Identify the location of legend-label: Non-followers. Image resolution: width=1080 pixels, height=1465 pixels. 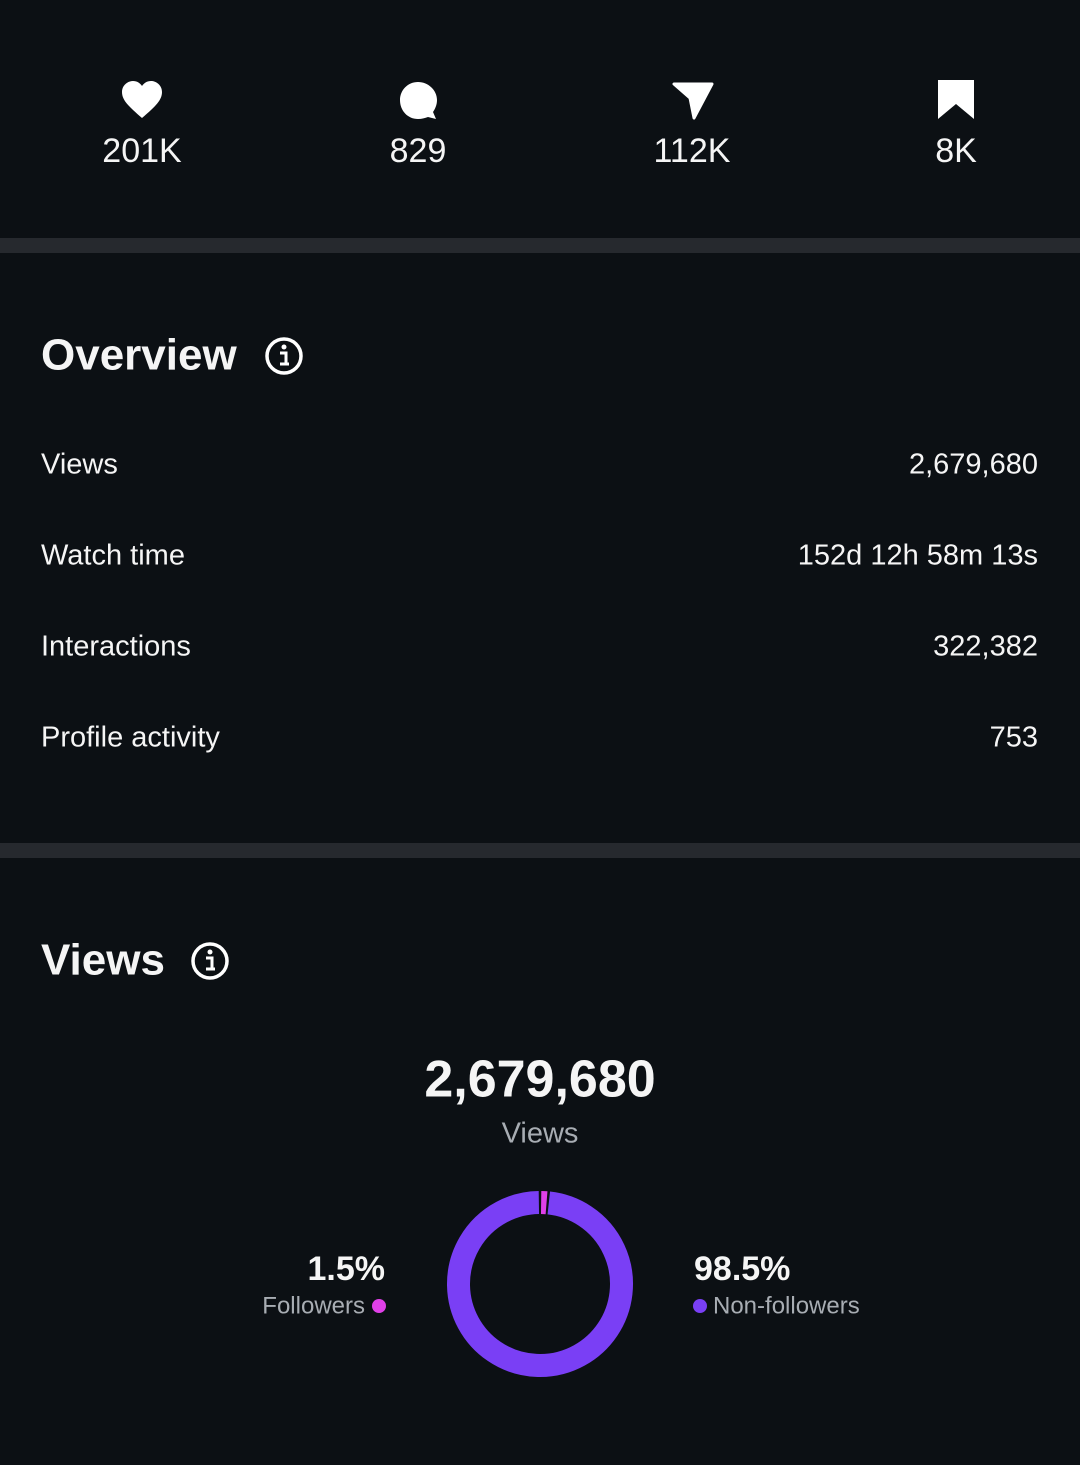
(786, 1305).